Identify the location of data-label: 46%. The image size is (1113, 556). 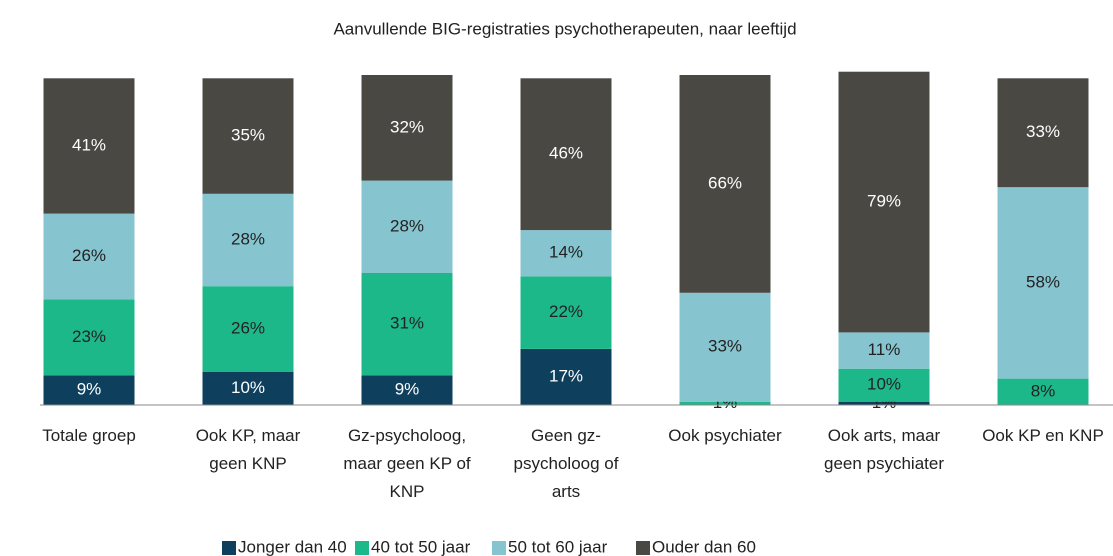
(566, 153).